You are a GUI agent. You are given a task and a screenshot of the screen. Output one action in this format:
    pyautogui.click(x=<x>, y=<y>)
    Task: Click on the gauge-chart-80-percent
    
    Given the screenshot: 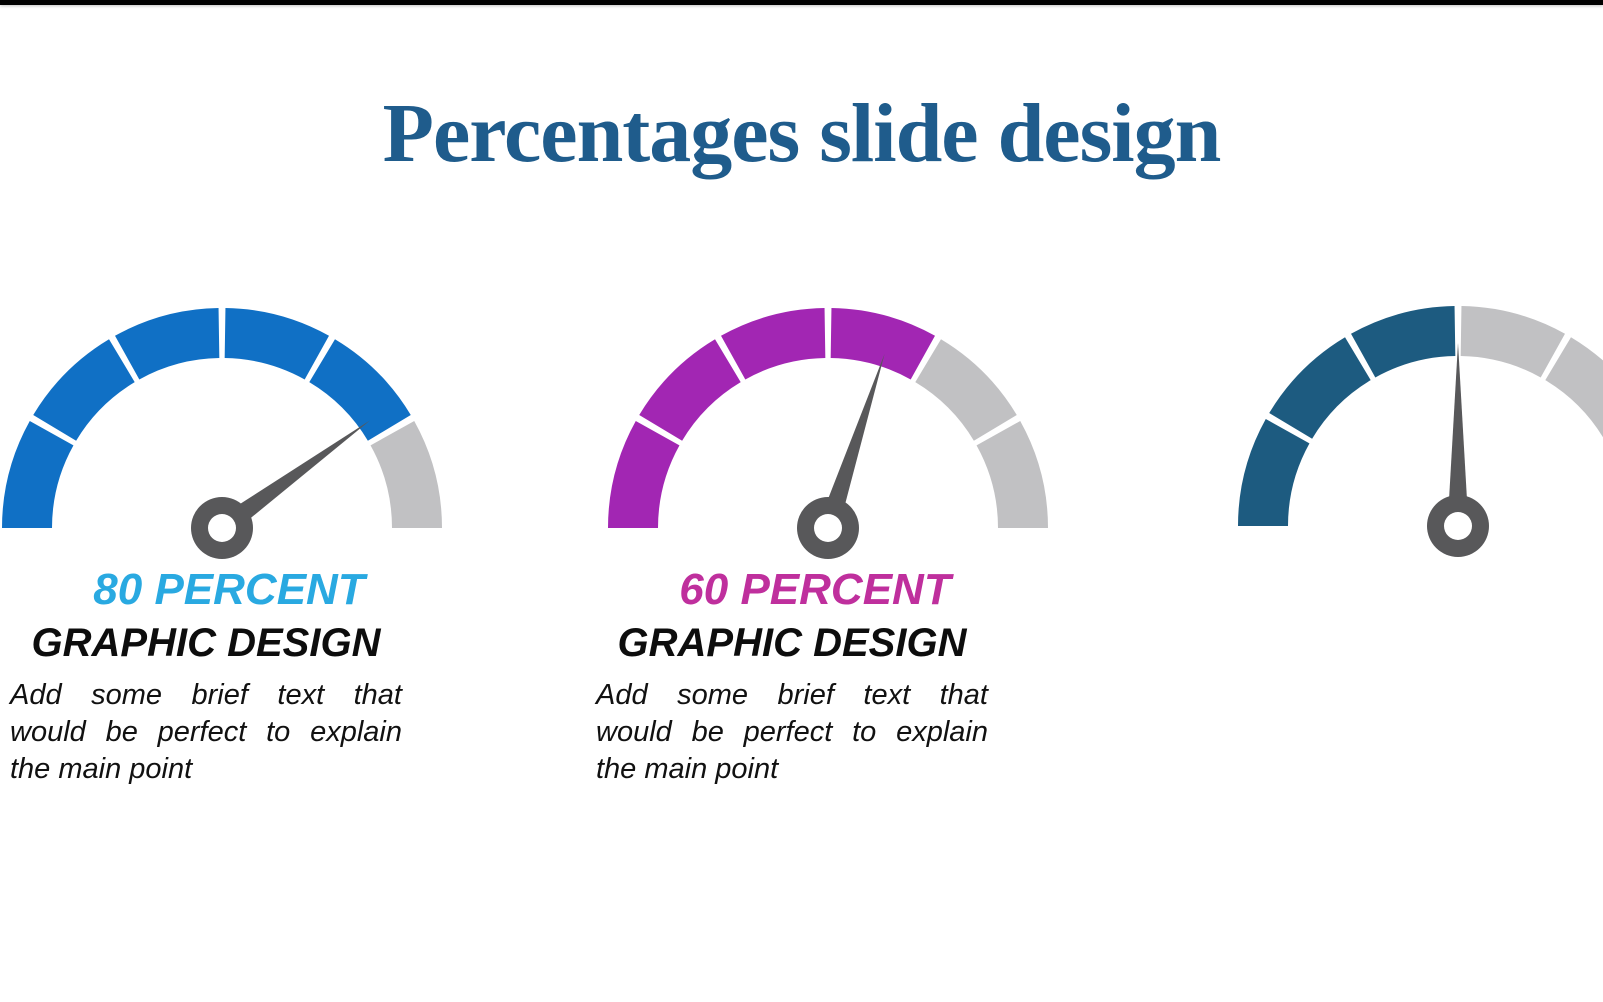 What is the action you would take?
    pyautogui.click(x=226, y=430)
    